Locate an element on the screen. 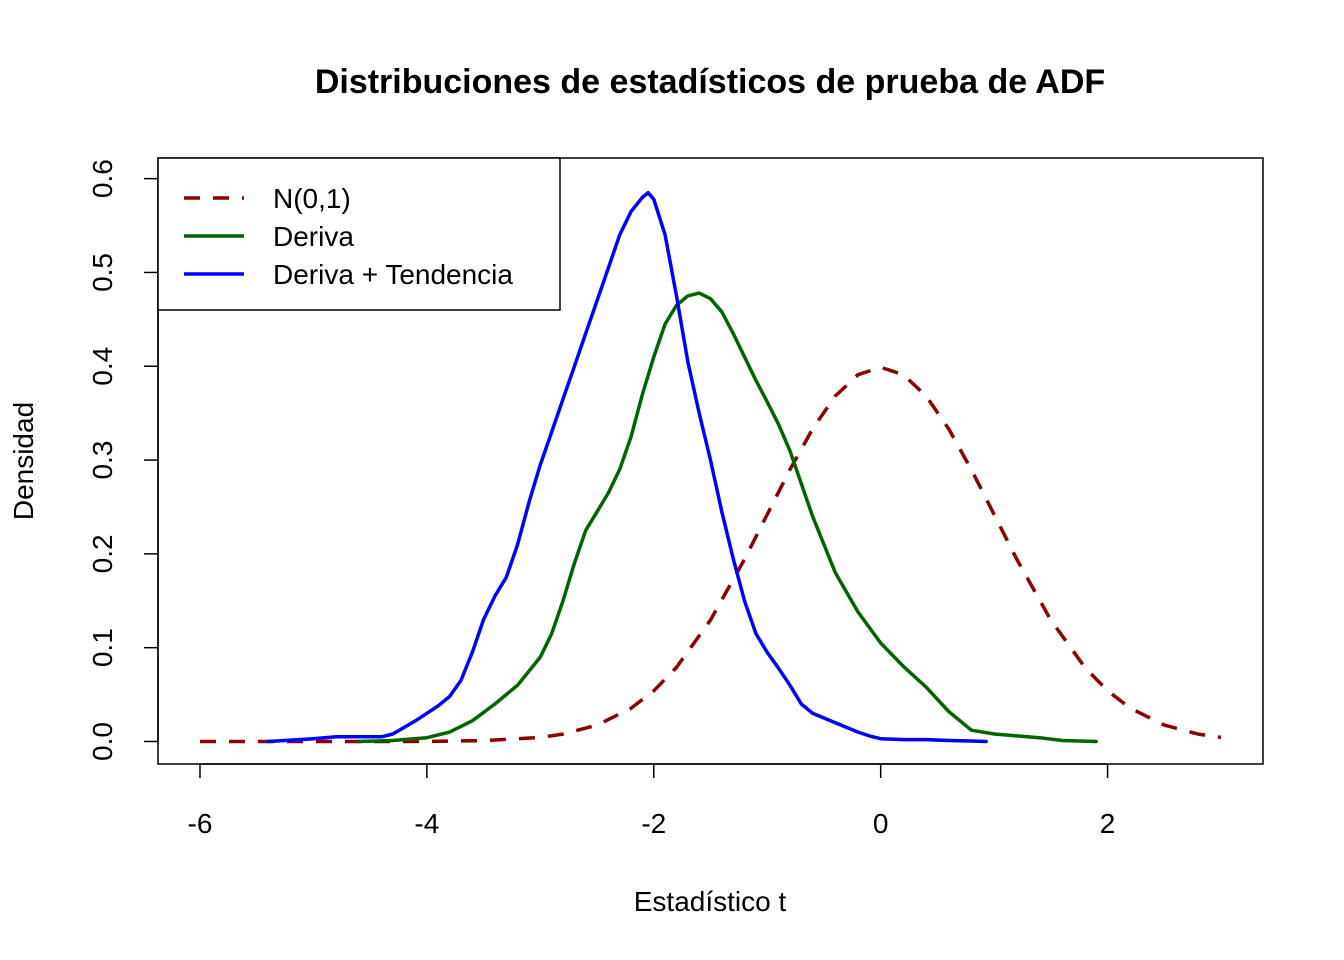 Image resolution: width=1344 pixels, height=960 pixels. y-tick-label: 0.0 is located at coordinates (102, 741).